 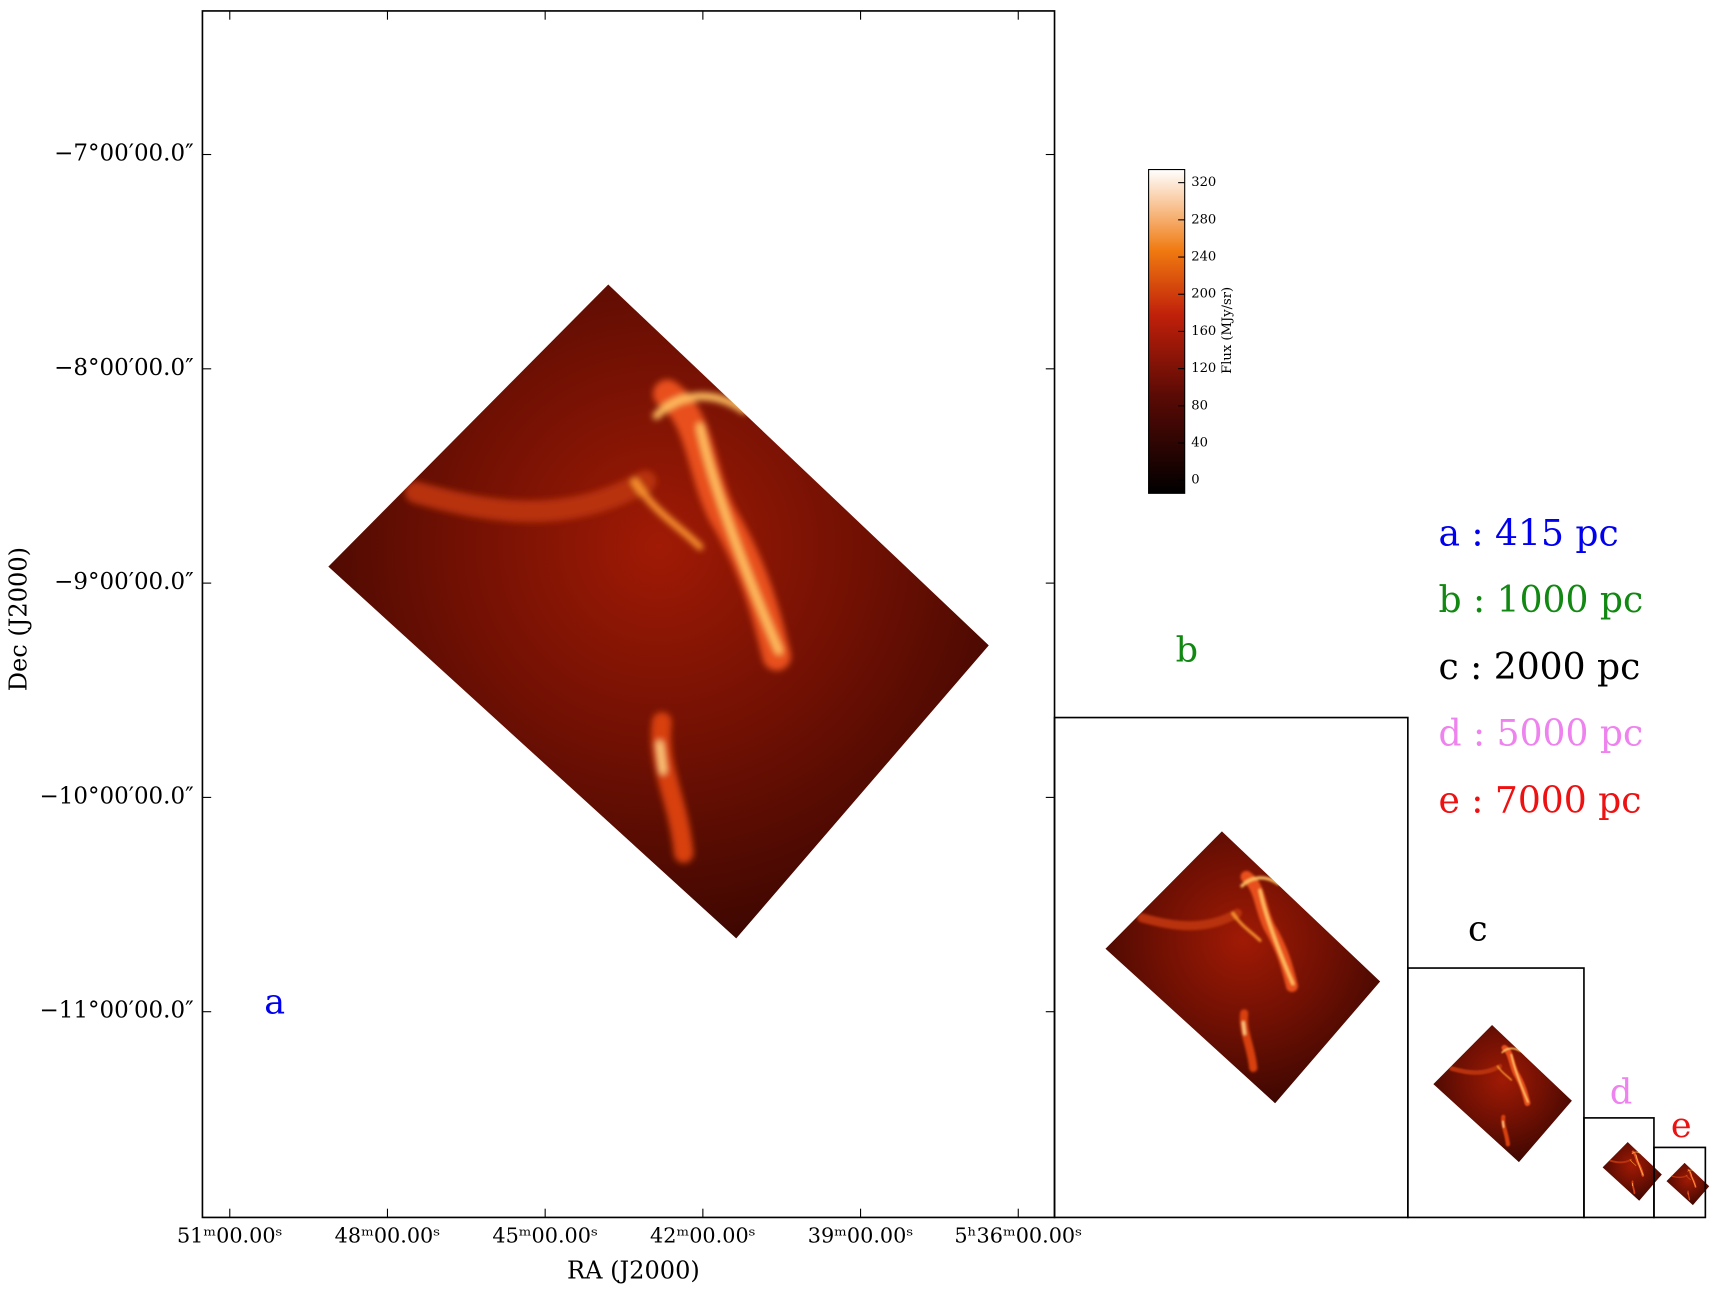 What do you see at coordinates (1540, 734) in the screenshot?
I see `legend-entry: d : 5000 pc` at bounding box center [1540, 734].